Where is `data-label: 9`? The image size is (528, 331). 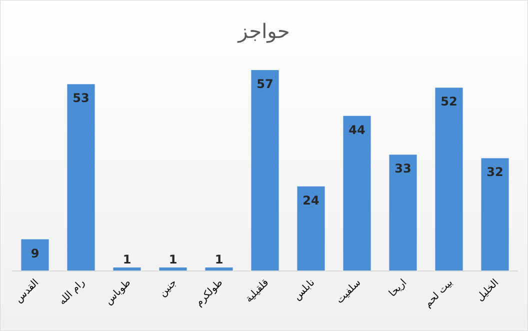 data-label: 9 is located at coordinates (35, 253).